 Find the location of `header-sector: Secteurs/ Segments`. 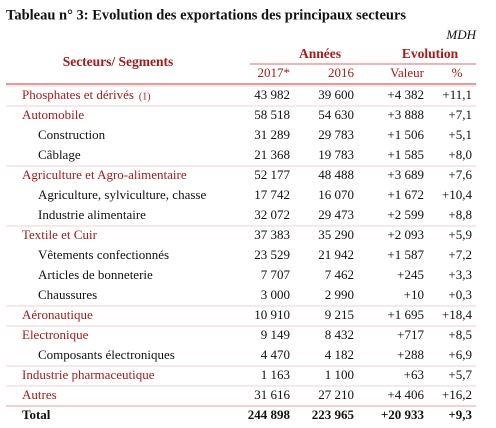

header-sector: Secteurs/ Segments is located at coordinates (118, 61).